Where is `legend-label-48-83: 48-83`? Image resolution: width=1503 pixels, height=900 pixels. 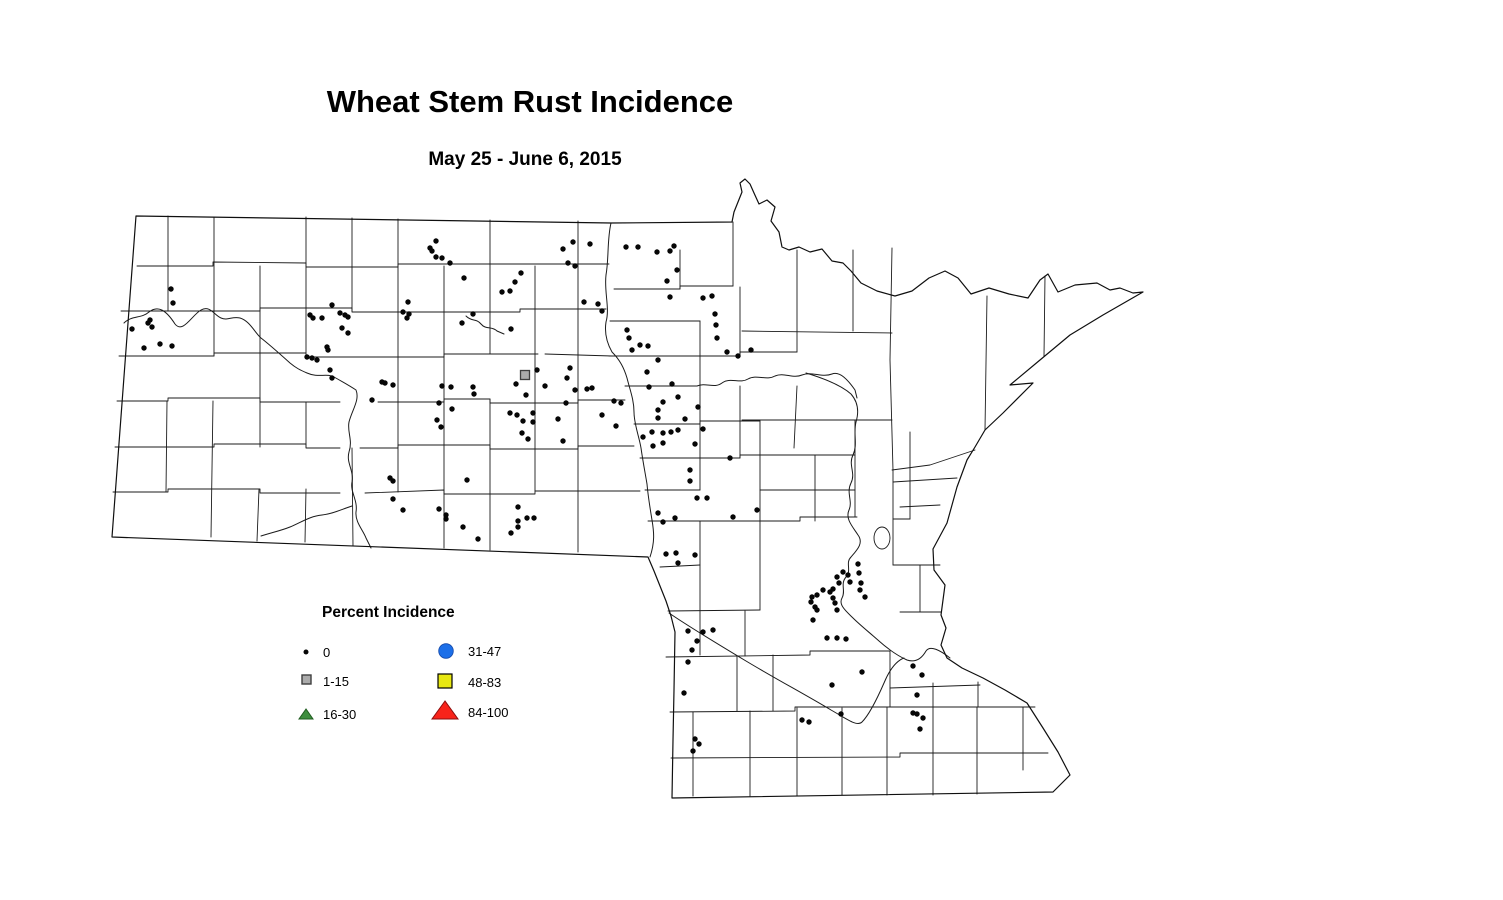 legend-label-48-83: 48-83 is located at coordinates (484, 682).